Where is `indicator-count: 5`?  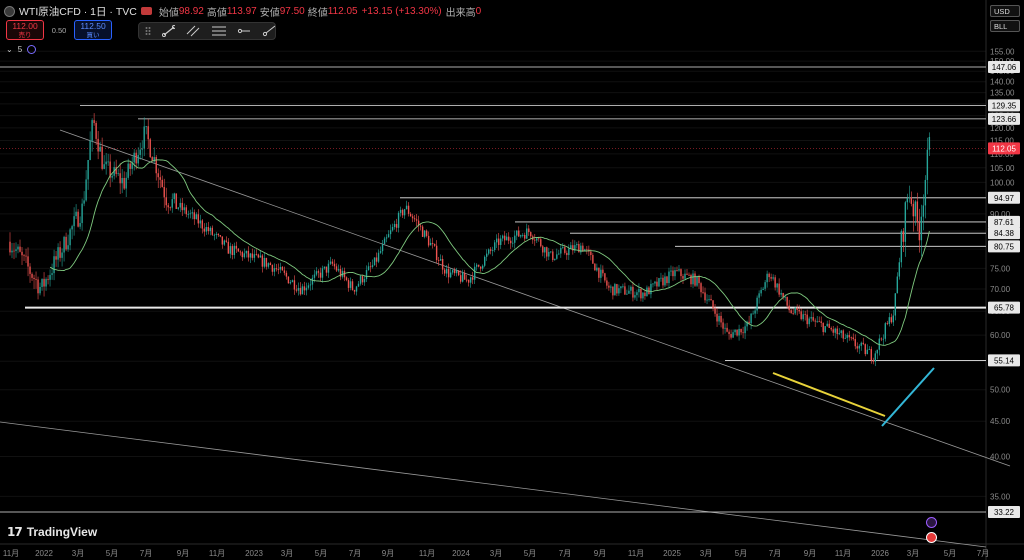
indicator-count: 5 is located at coordinates (20, 49).